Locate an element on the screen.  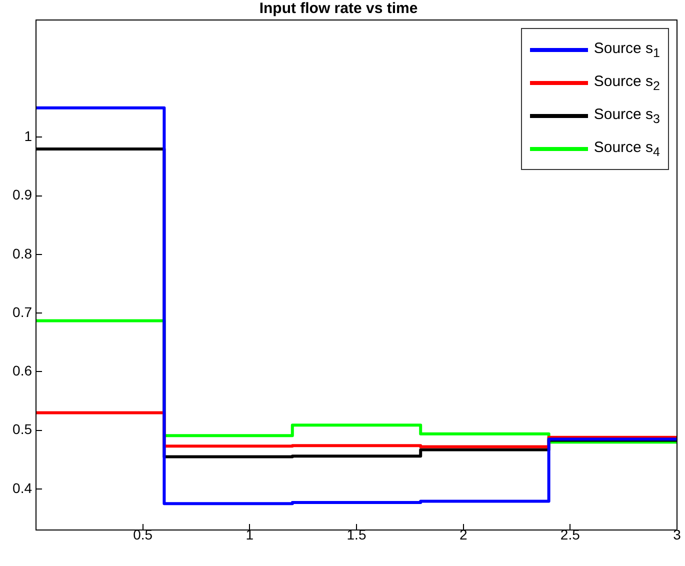
y-tick-label: 1 is located at coordinates (28, 136).